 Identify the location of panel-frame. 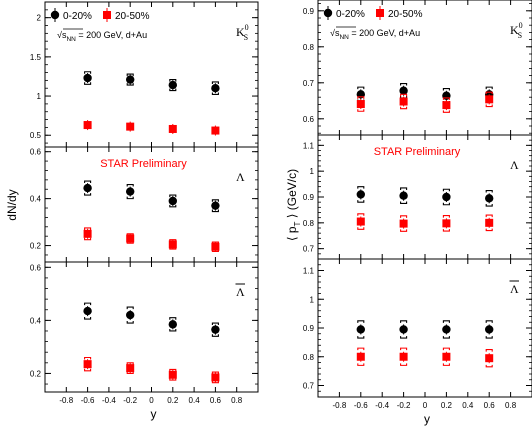
(151, 74).